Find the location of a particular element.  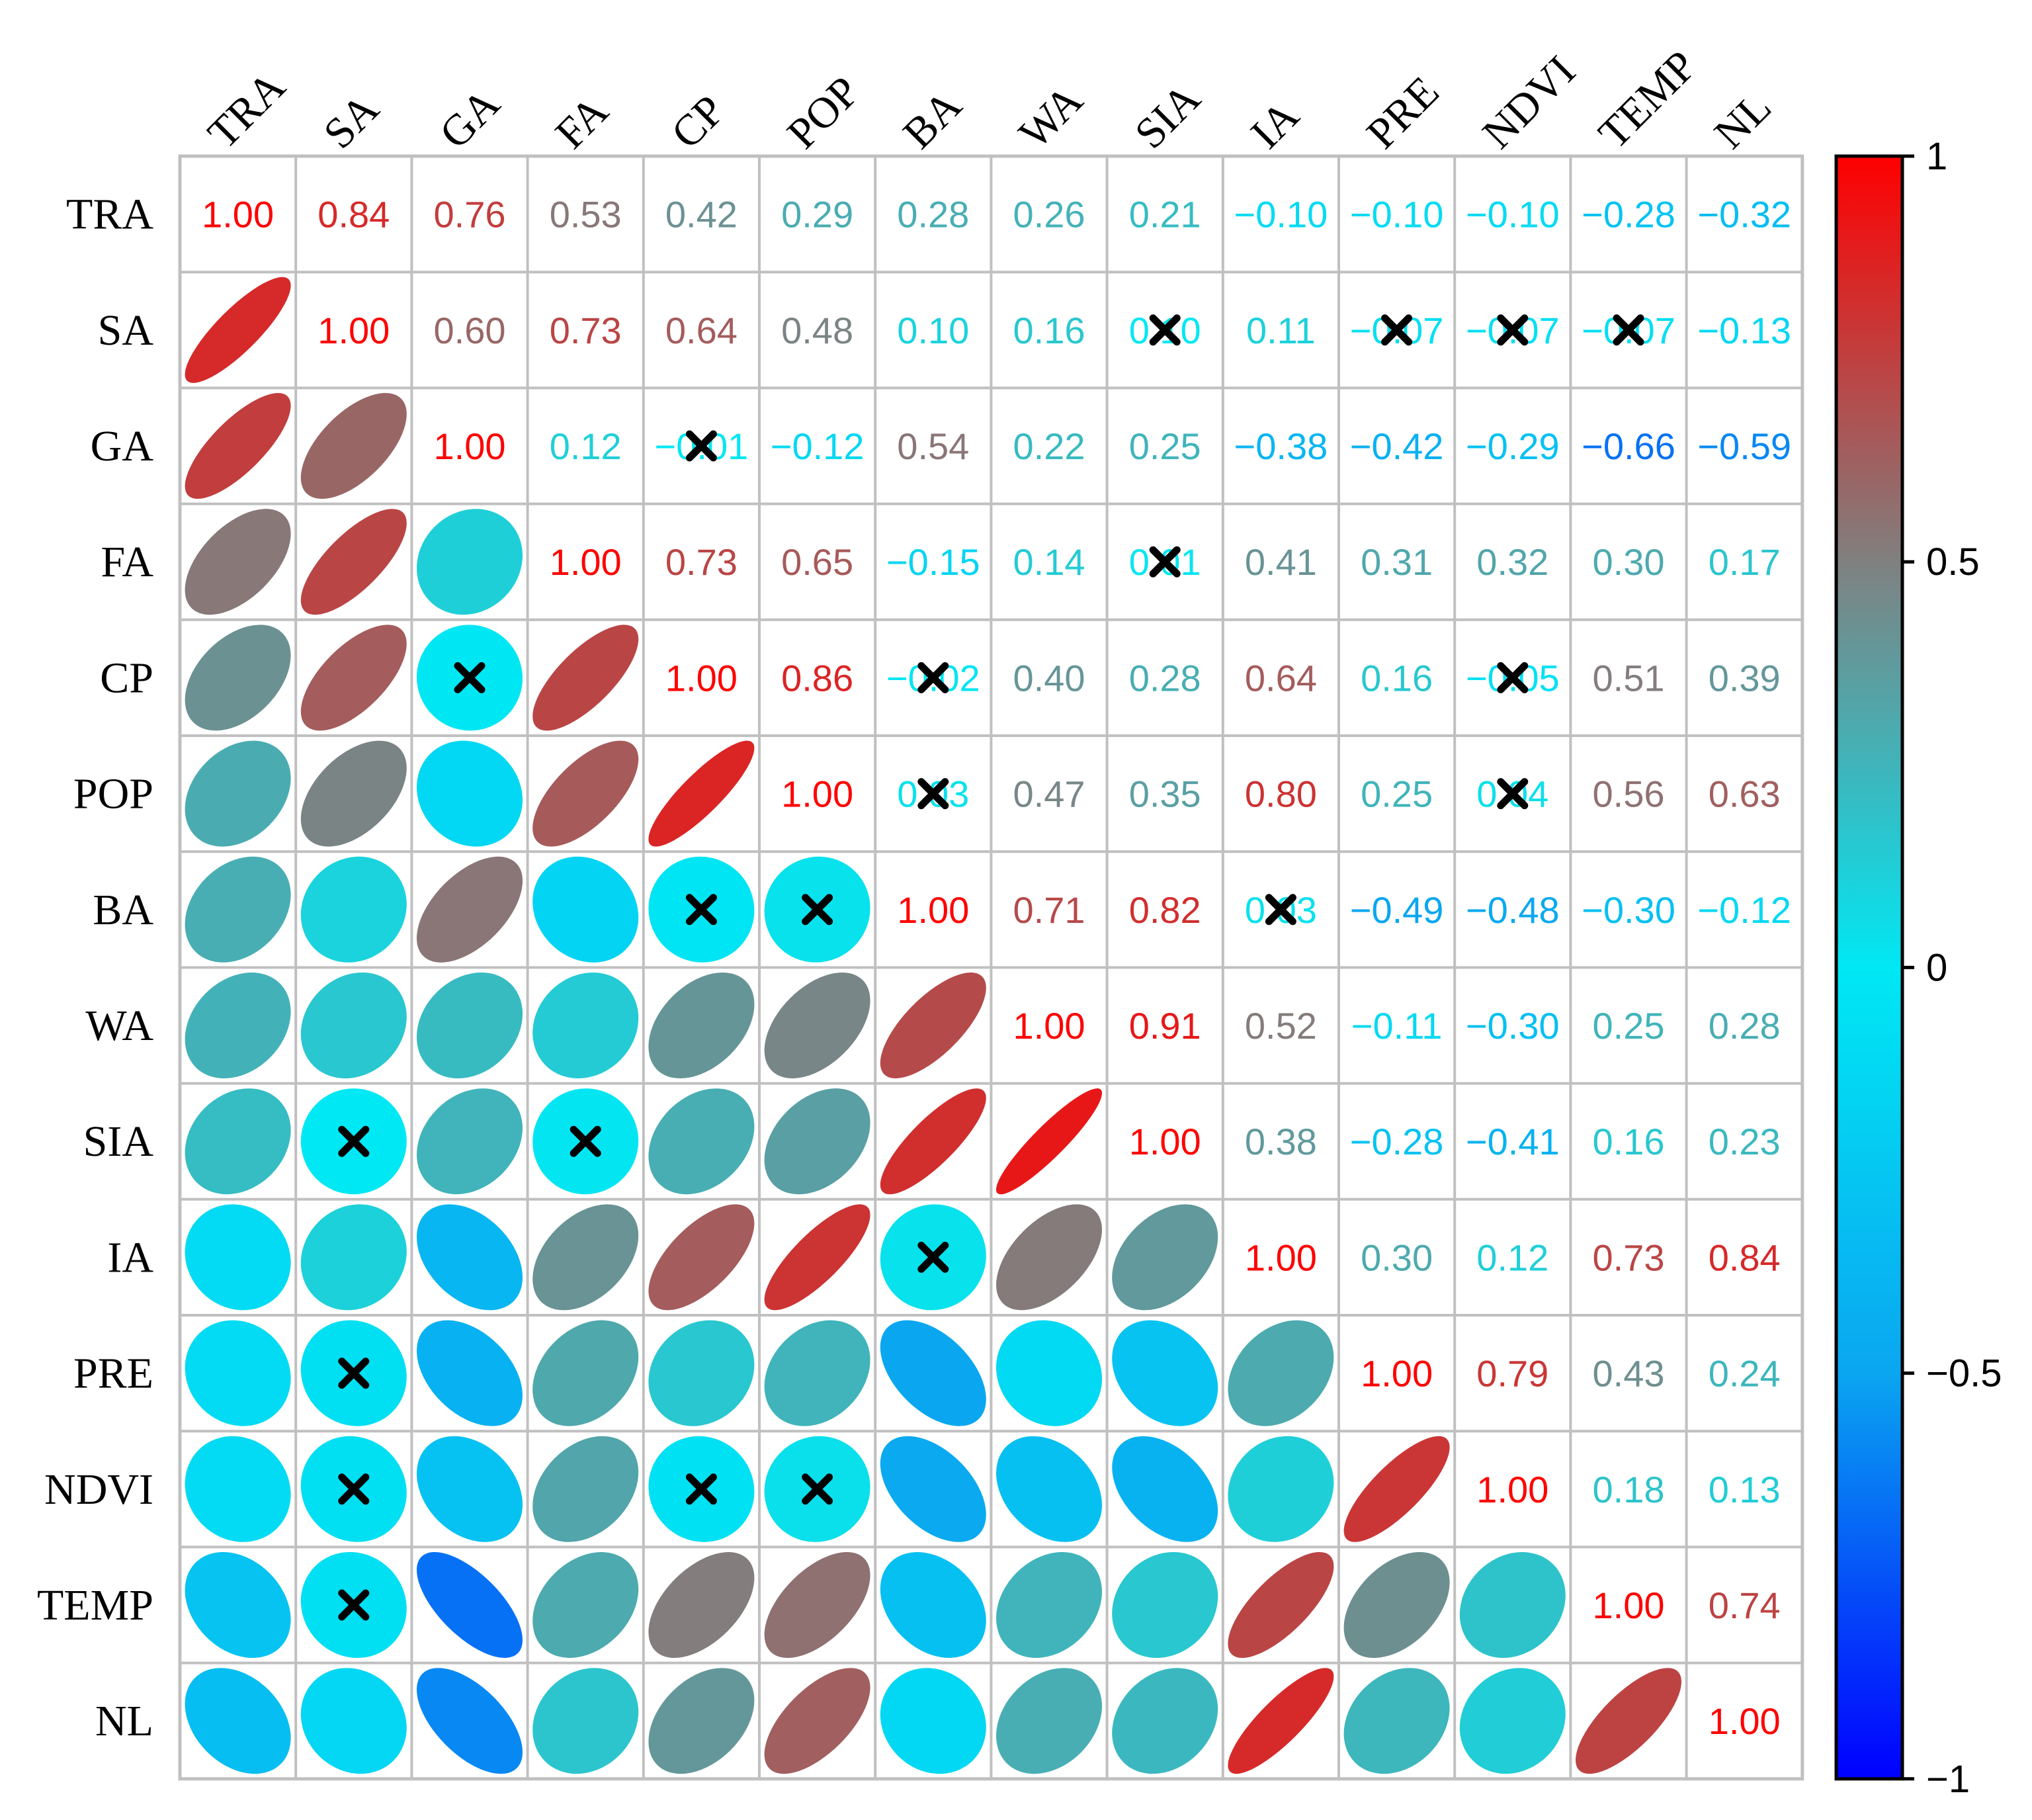

correlation-value: 0.29 is located at coordinates (817, 215).